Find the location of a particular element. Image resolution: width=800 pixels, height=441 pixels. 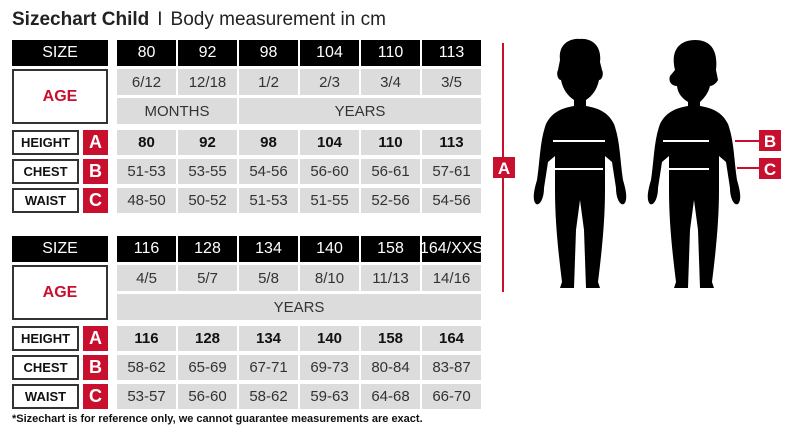

waist-cell: 50-52 is located at coordinates (207, 200).